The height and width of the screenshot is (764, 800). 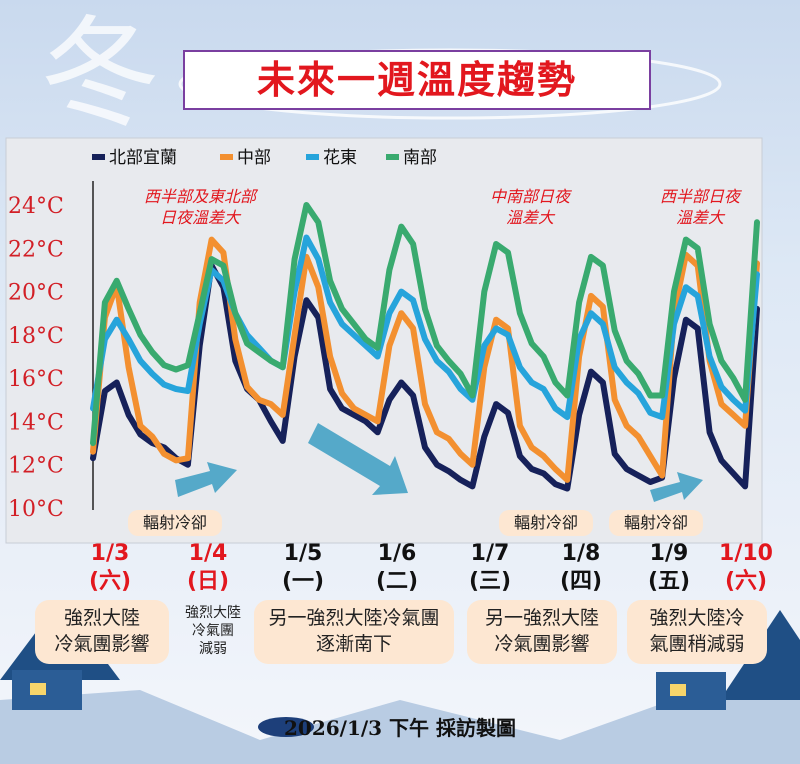 What do you see at coordinates (36, 422) in the screenshot?
I see `y-tick-label: 14°C` at bounding box center [36, 422].